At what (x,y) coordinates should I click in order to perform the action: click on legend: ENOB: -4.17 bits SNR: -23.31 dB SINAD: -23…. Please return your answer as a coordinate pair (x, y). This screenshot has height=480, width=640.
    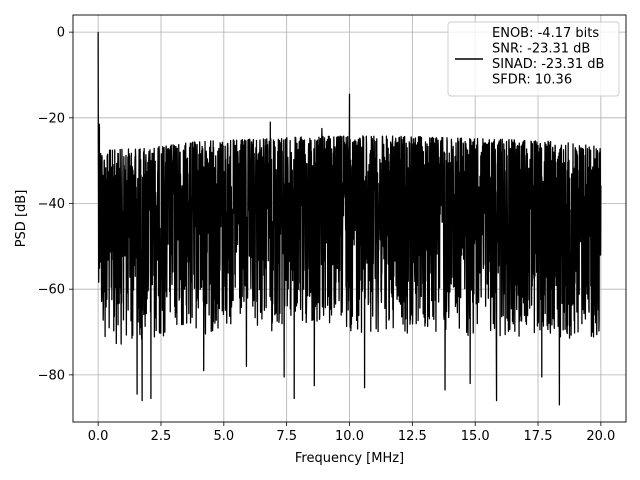
    Looking at the image, I should click on (533, 59).